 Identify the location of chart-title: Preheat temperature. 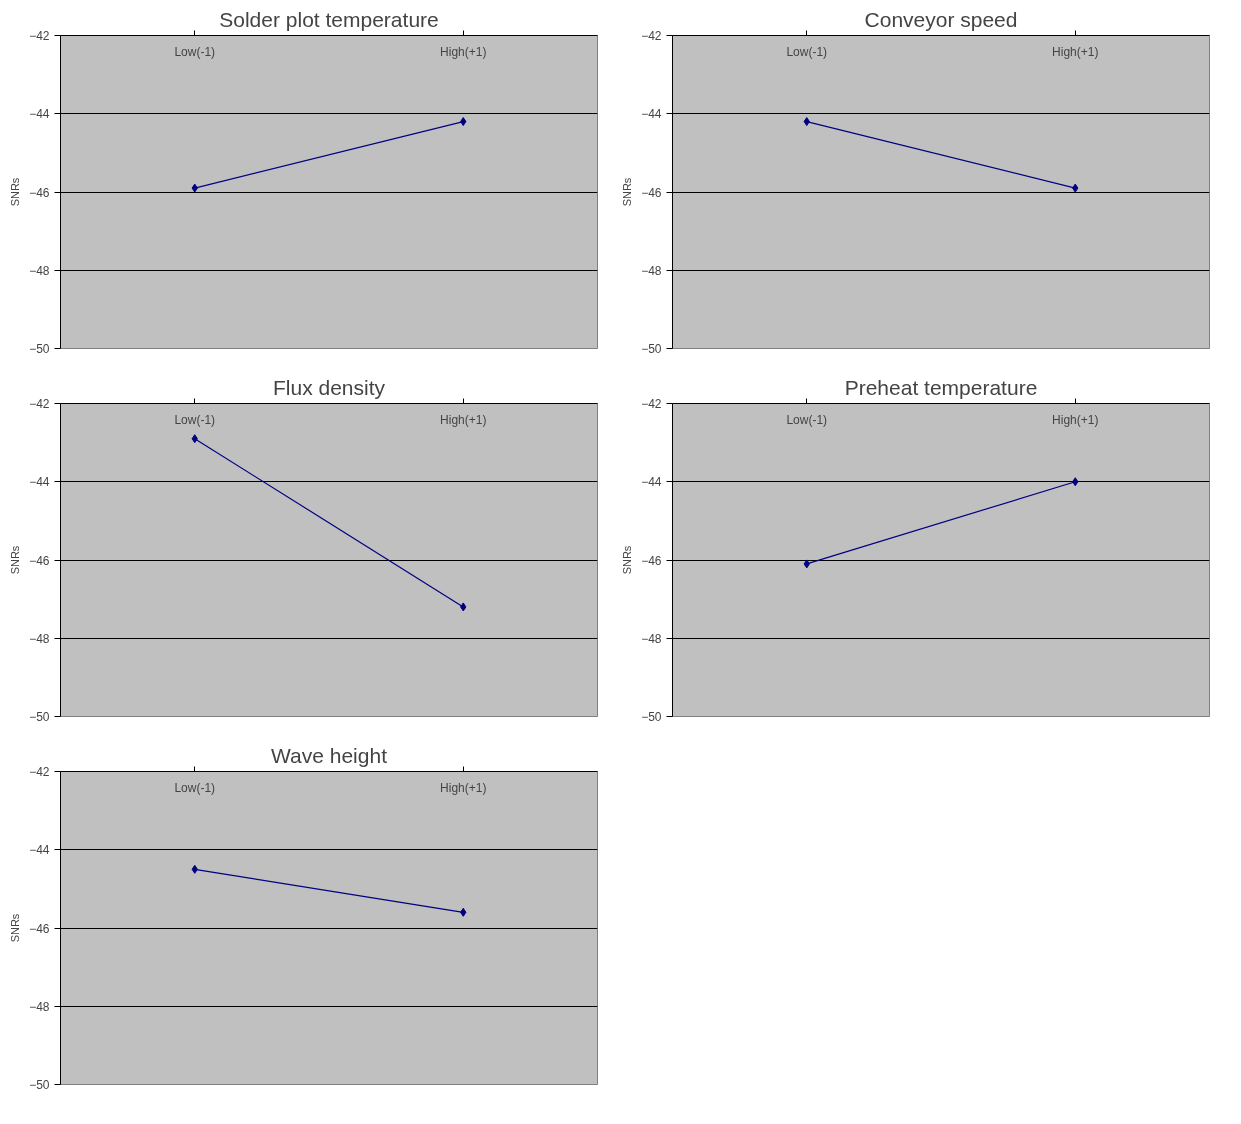
(941, 387).